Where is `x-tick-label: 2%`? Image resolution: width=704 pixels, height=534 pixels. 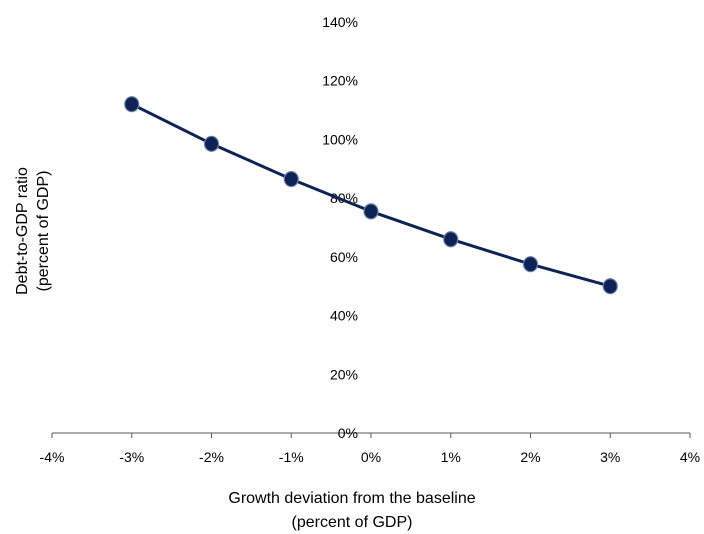 x-tick-label: 2% is located at coordinates (530, 457).